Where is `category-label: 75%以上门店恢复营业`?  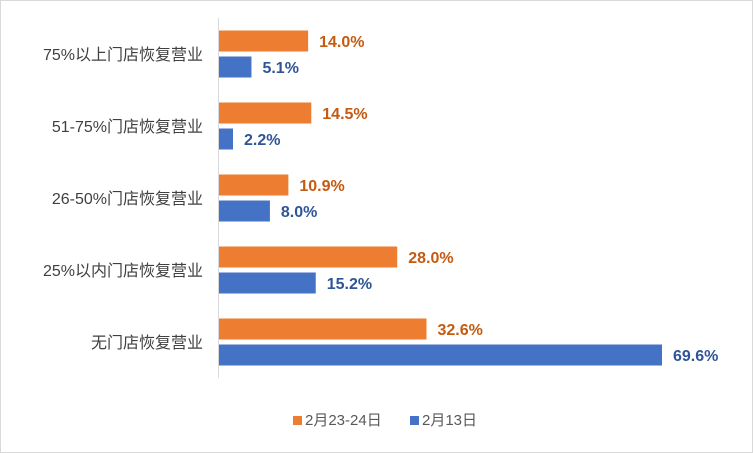 category-label: 75%以上门店恢复营业 is located at coordinates (123, 55).